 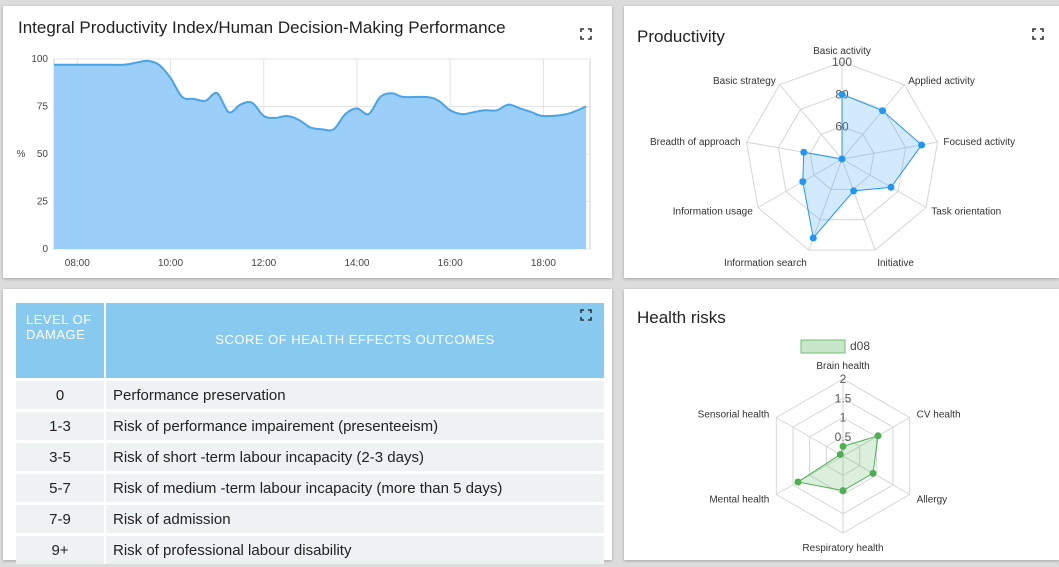 What do you see at coordinates (354, 519) in the screenshot?
I see `outcome-description-cell: Risk of admission` at bounding box center [354, 519].